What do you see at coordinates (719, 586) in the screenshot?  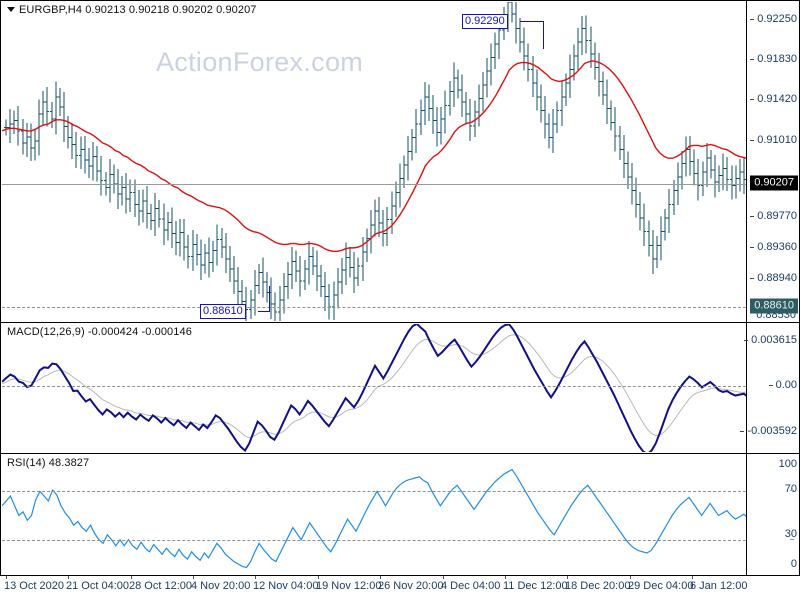 I see `time-axis-label: 6 Jan 12:00` at bounding box center [719, 586].